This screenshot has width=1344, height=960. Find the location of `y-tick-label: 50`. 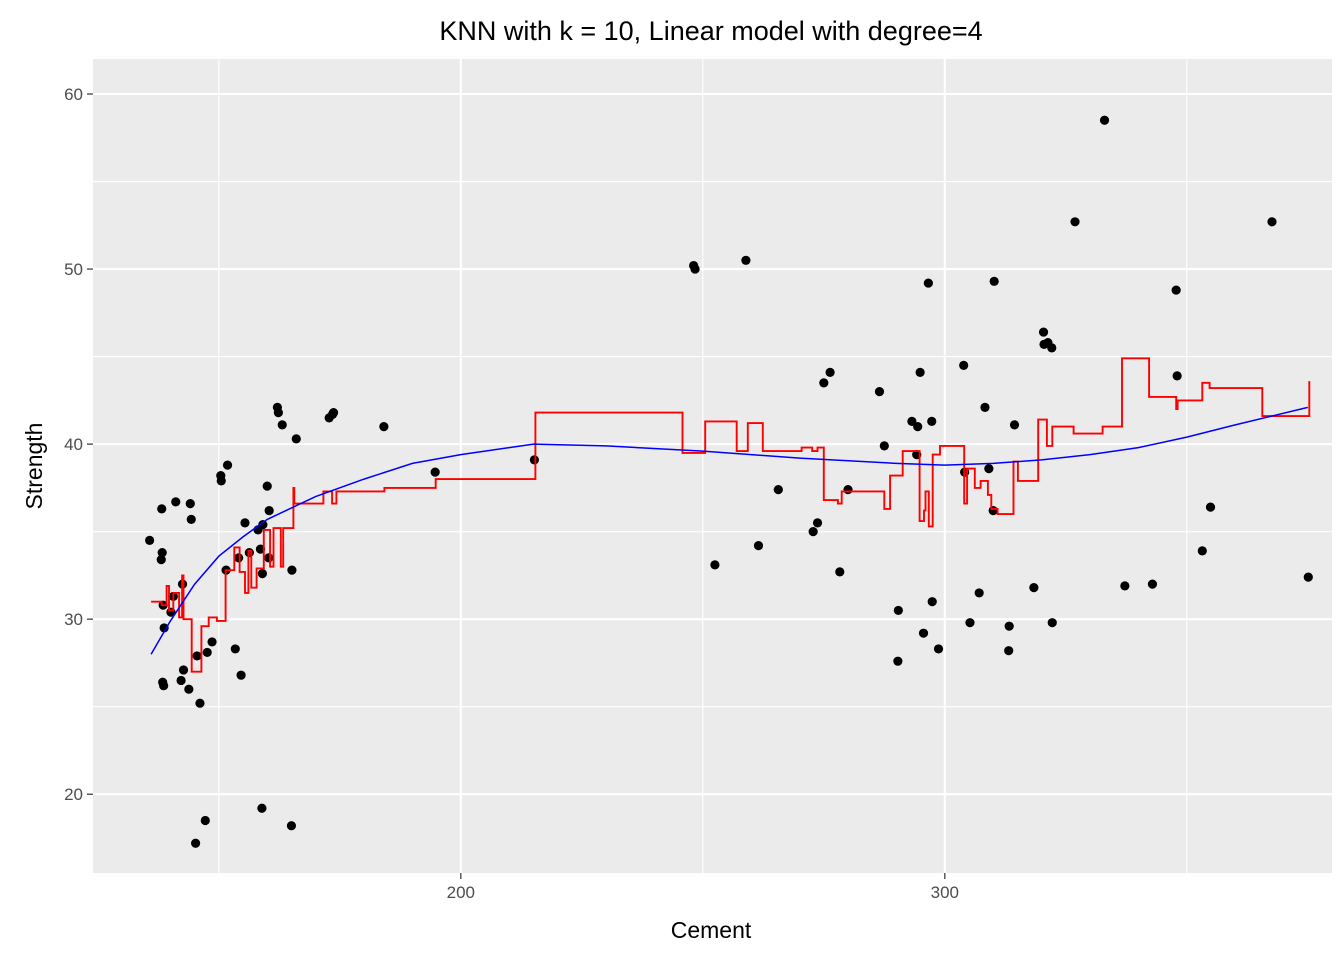

y-tick-label: 50 is located at coordinates (73, 269).